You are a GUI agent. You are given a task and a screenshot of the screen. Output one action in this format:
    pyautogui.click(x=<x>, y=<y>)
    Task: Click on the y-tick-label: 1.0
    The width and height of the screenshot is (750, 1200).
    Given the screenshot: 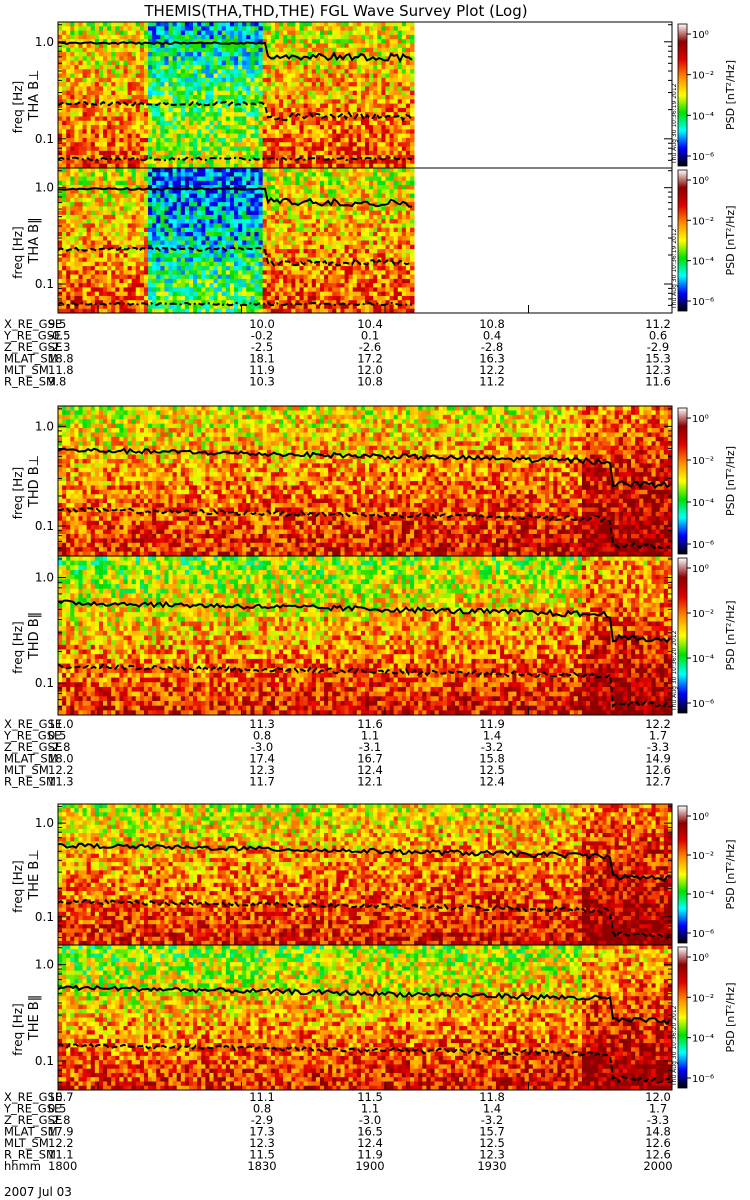 What is the action you would take?
    pyautogui.click(x=44, y=42)
    